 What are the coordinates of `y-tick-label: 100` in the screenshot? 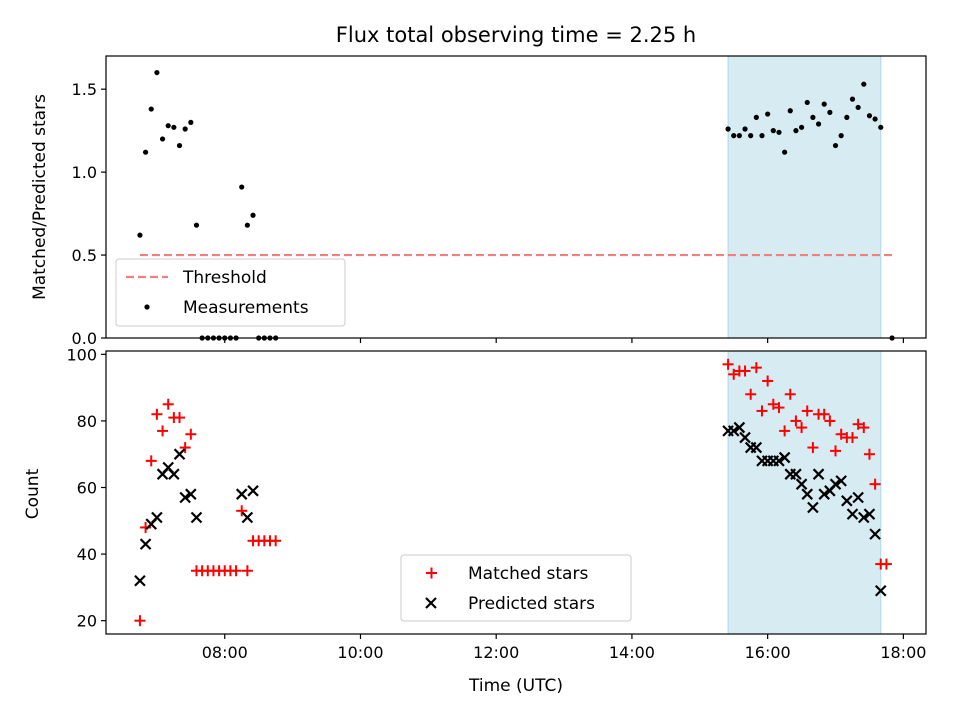 It's located at (81, 354).